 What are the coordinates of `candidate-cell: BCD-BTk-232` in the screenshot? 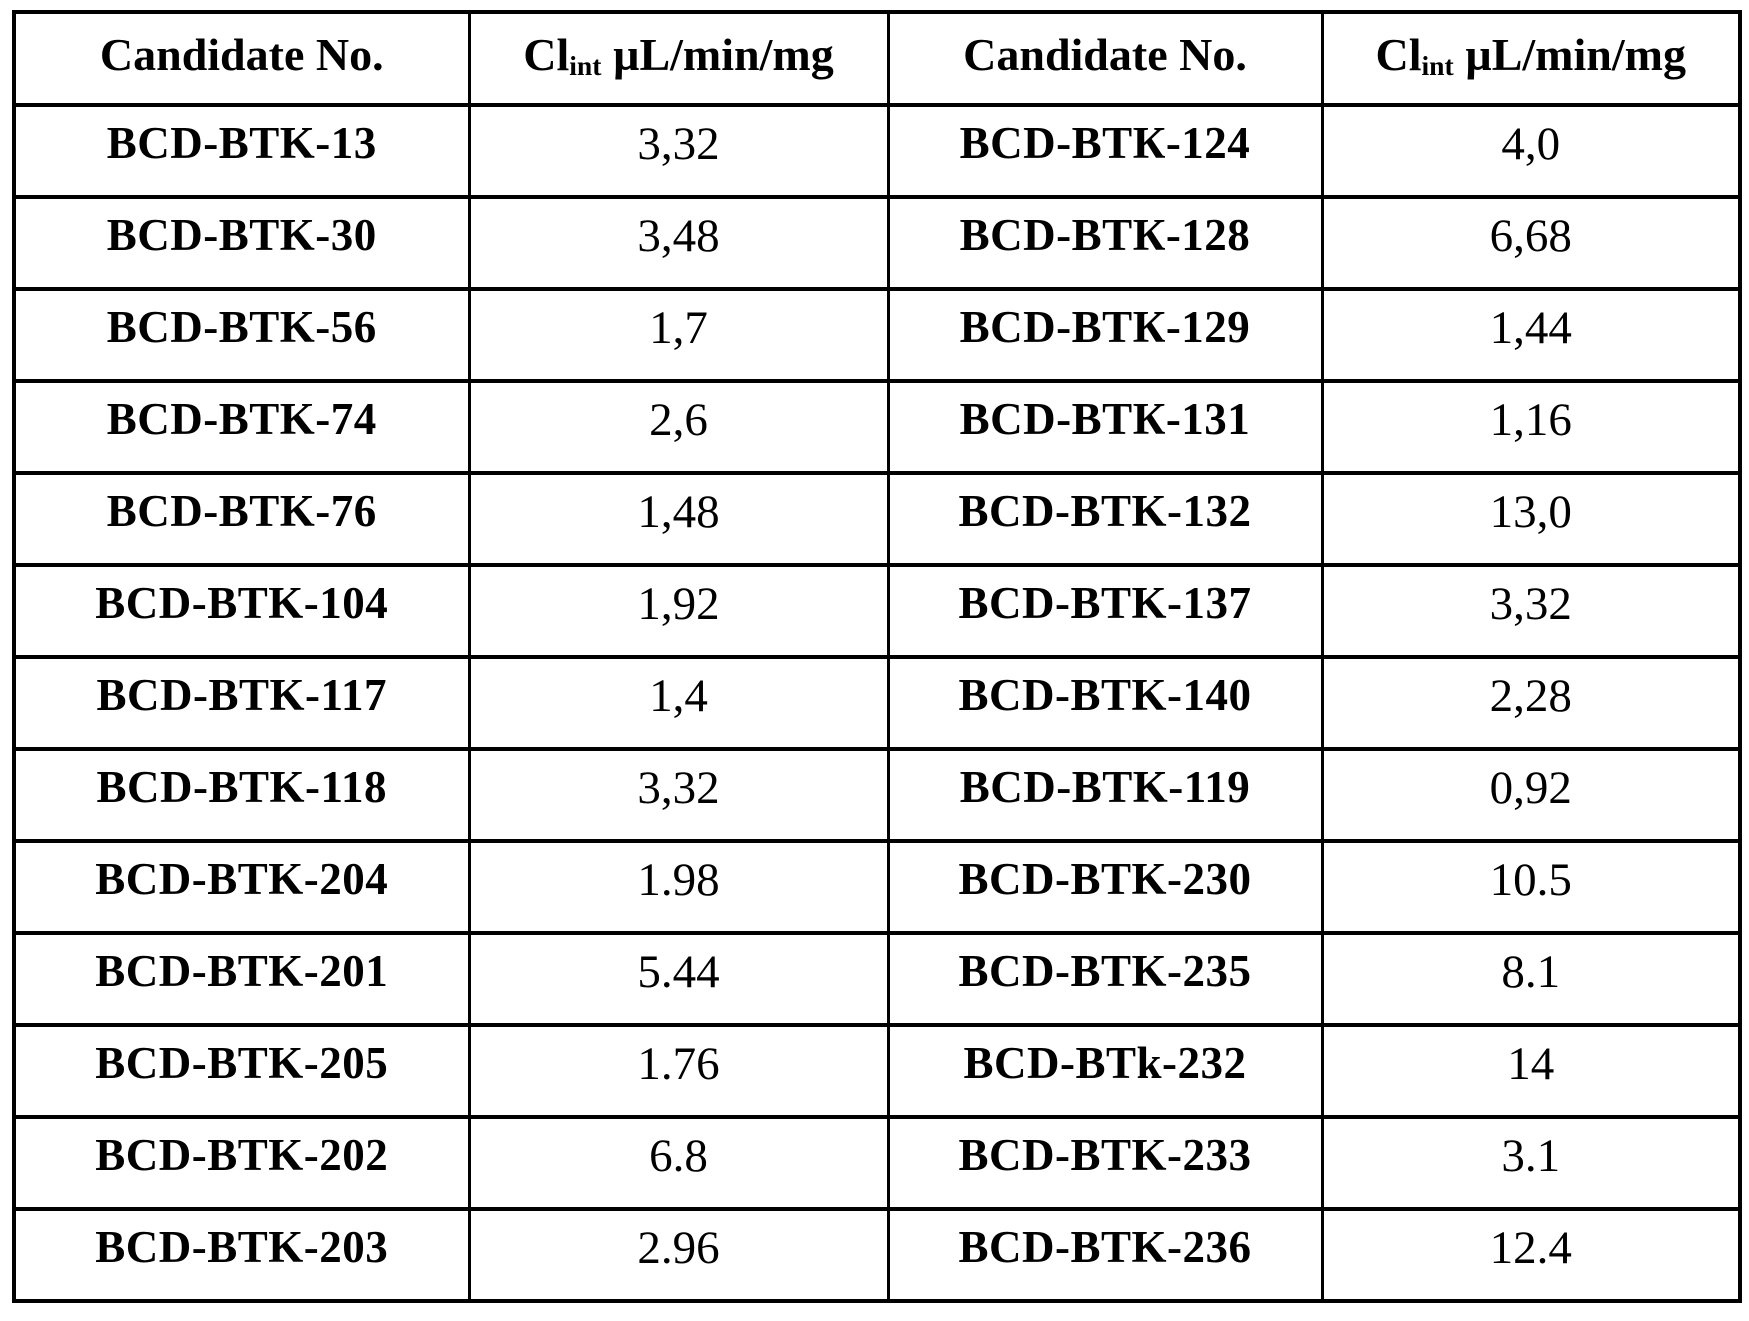 It's located at (1105, 1071).